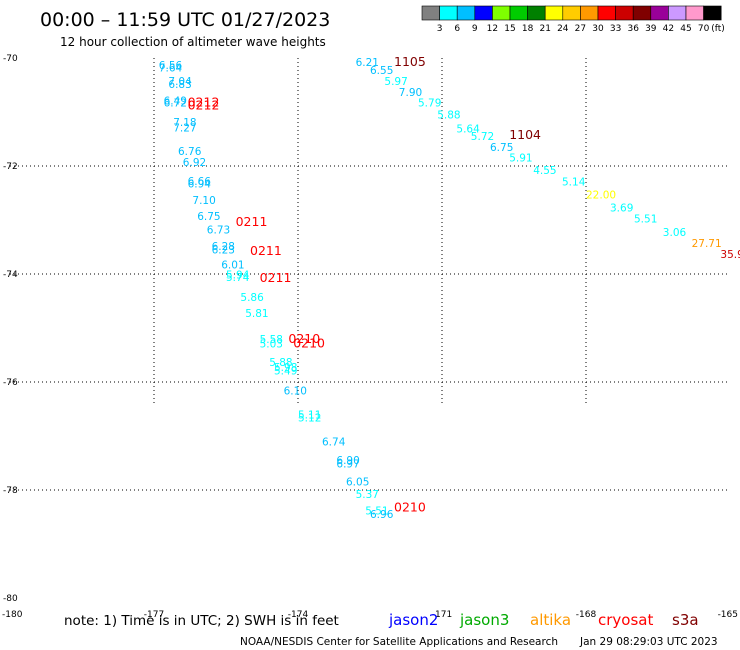 This screenshot has height=650, width=740. Describe the element at coordinates (271, 344) in the screenshot. I see `swh-value: 5.03` at that location.